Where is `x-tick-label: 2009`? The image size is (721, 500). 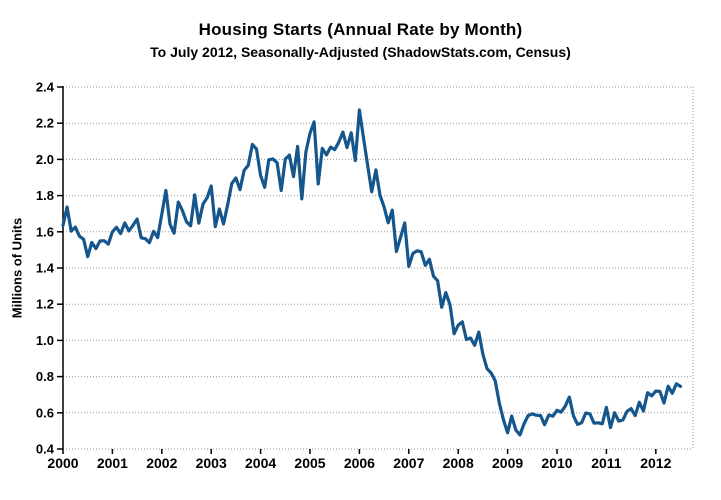 x-tick-label: 2009 is located at coordinates (507, 463).